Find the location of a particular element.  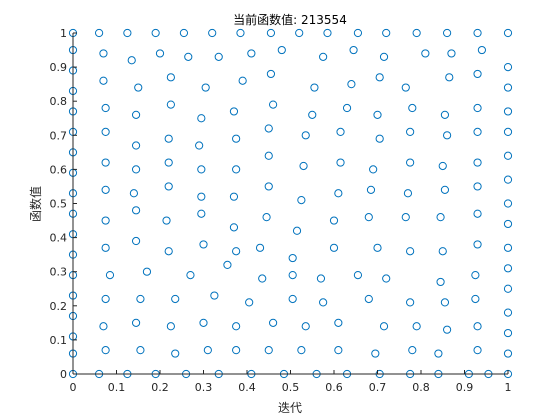

y-tick-label: 0.4 is located at coordinates (59, 238).